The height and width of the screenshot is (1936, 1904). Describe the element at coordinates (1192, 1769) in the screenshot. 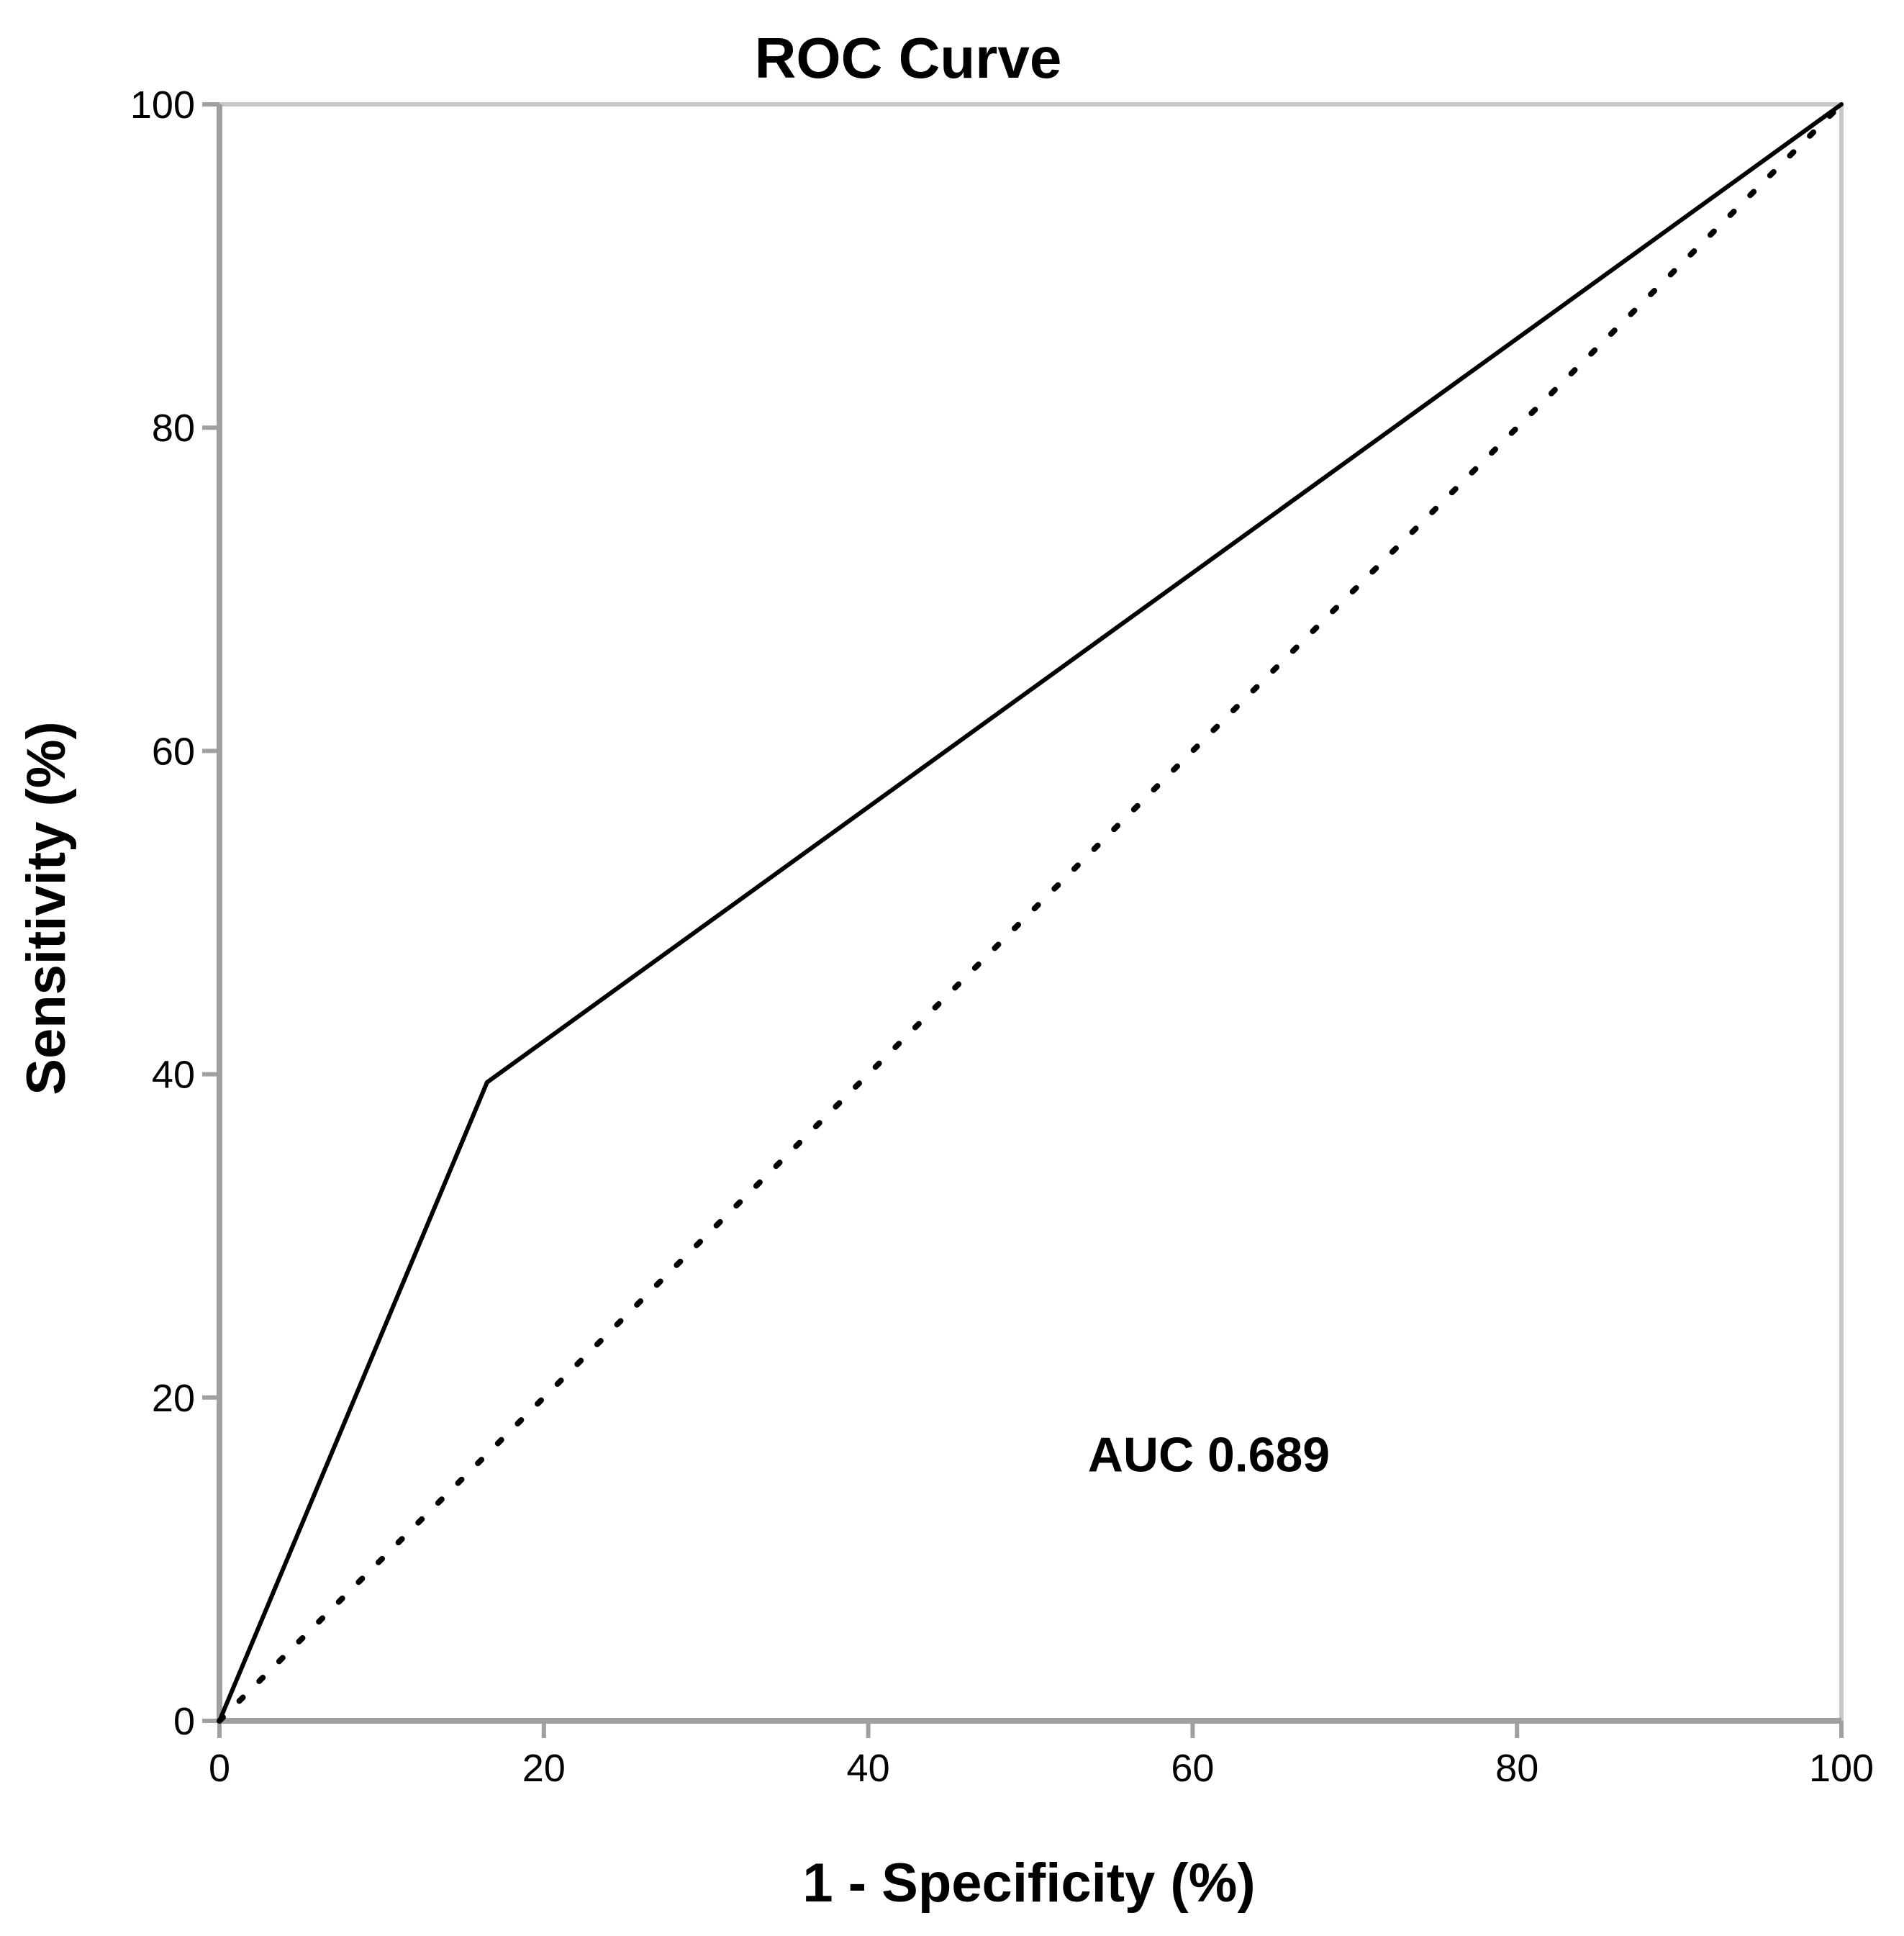

I see `x-tick-label: 60` at that location.